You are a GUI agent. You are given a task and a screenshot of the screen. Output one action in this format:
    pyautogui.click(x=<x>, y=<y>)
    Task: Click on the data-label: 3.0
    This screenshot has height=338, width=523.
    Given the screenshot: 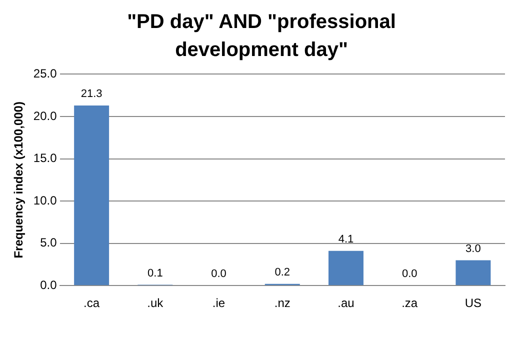 What is the action you would take?
    pyautogui.click(x=473, y=248)
    